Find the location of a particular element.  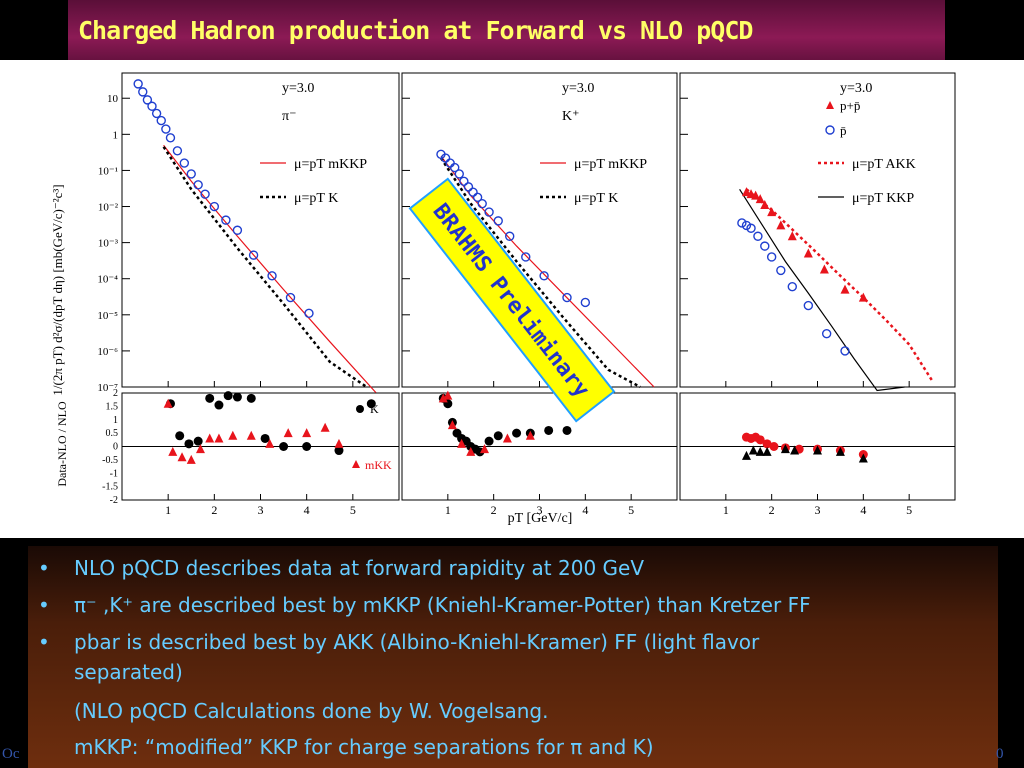

x-tick-label: 2 is located at coordinates (772, 510).